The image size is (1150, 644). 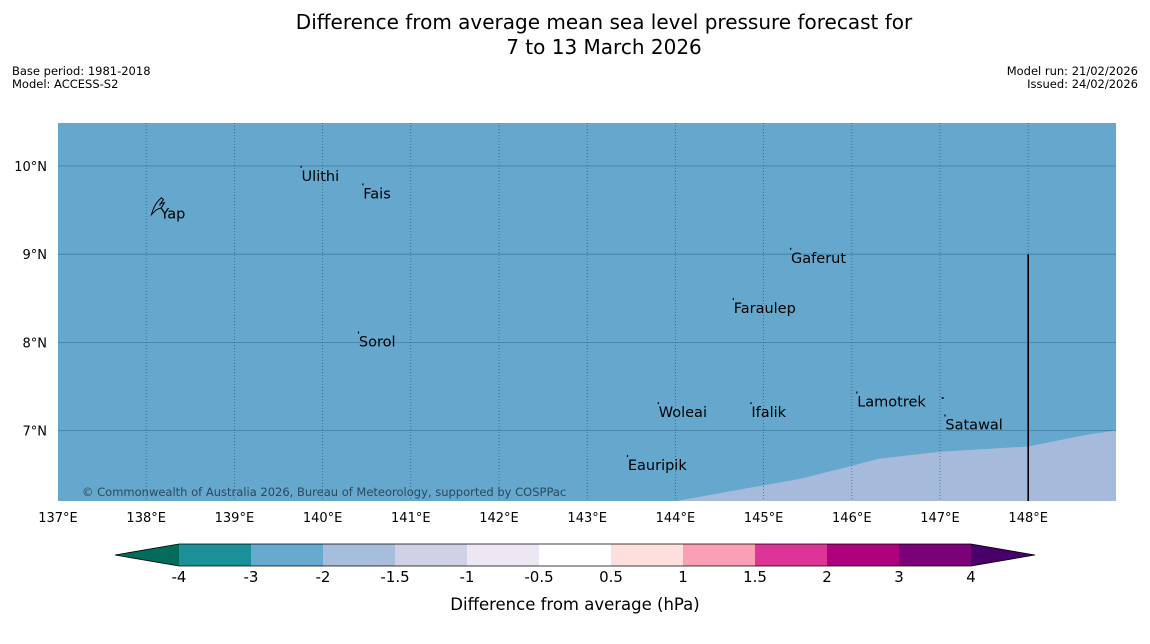 What do you see at coordinates (765, 309) in the screenshot?
I see `place-label: Faraulep` at bounding box center [765, 309].